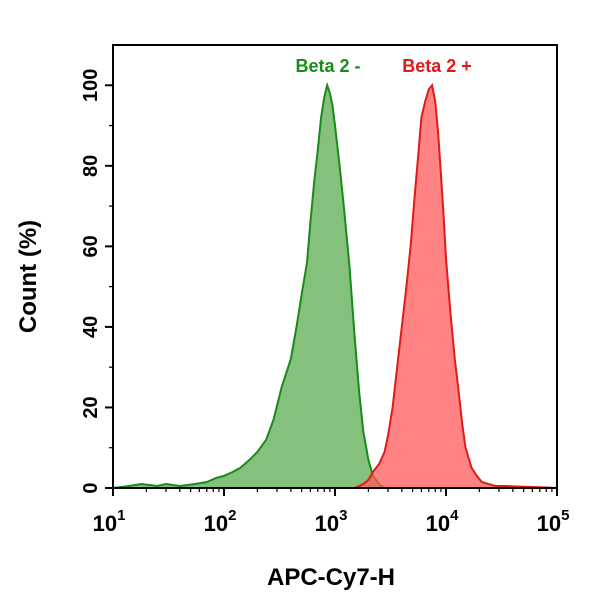 Image resolution: width=589 pixels, height=600 pixels. I want to click on x-tick-label: 10¹, so click(109, 521).